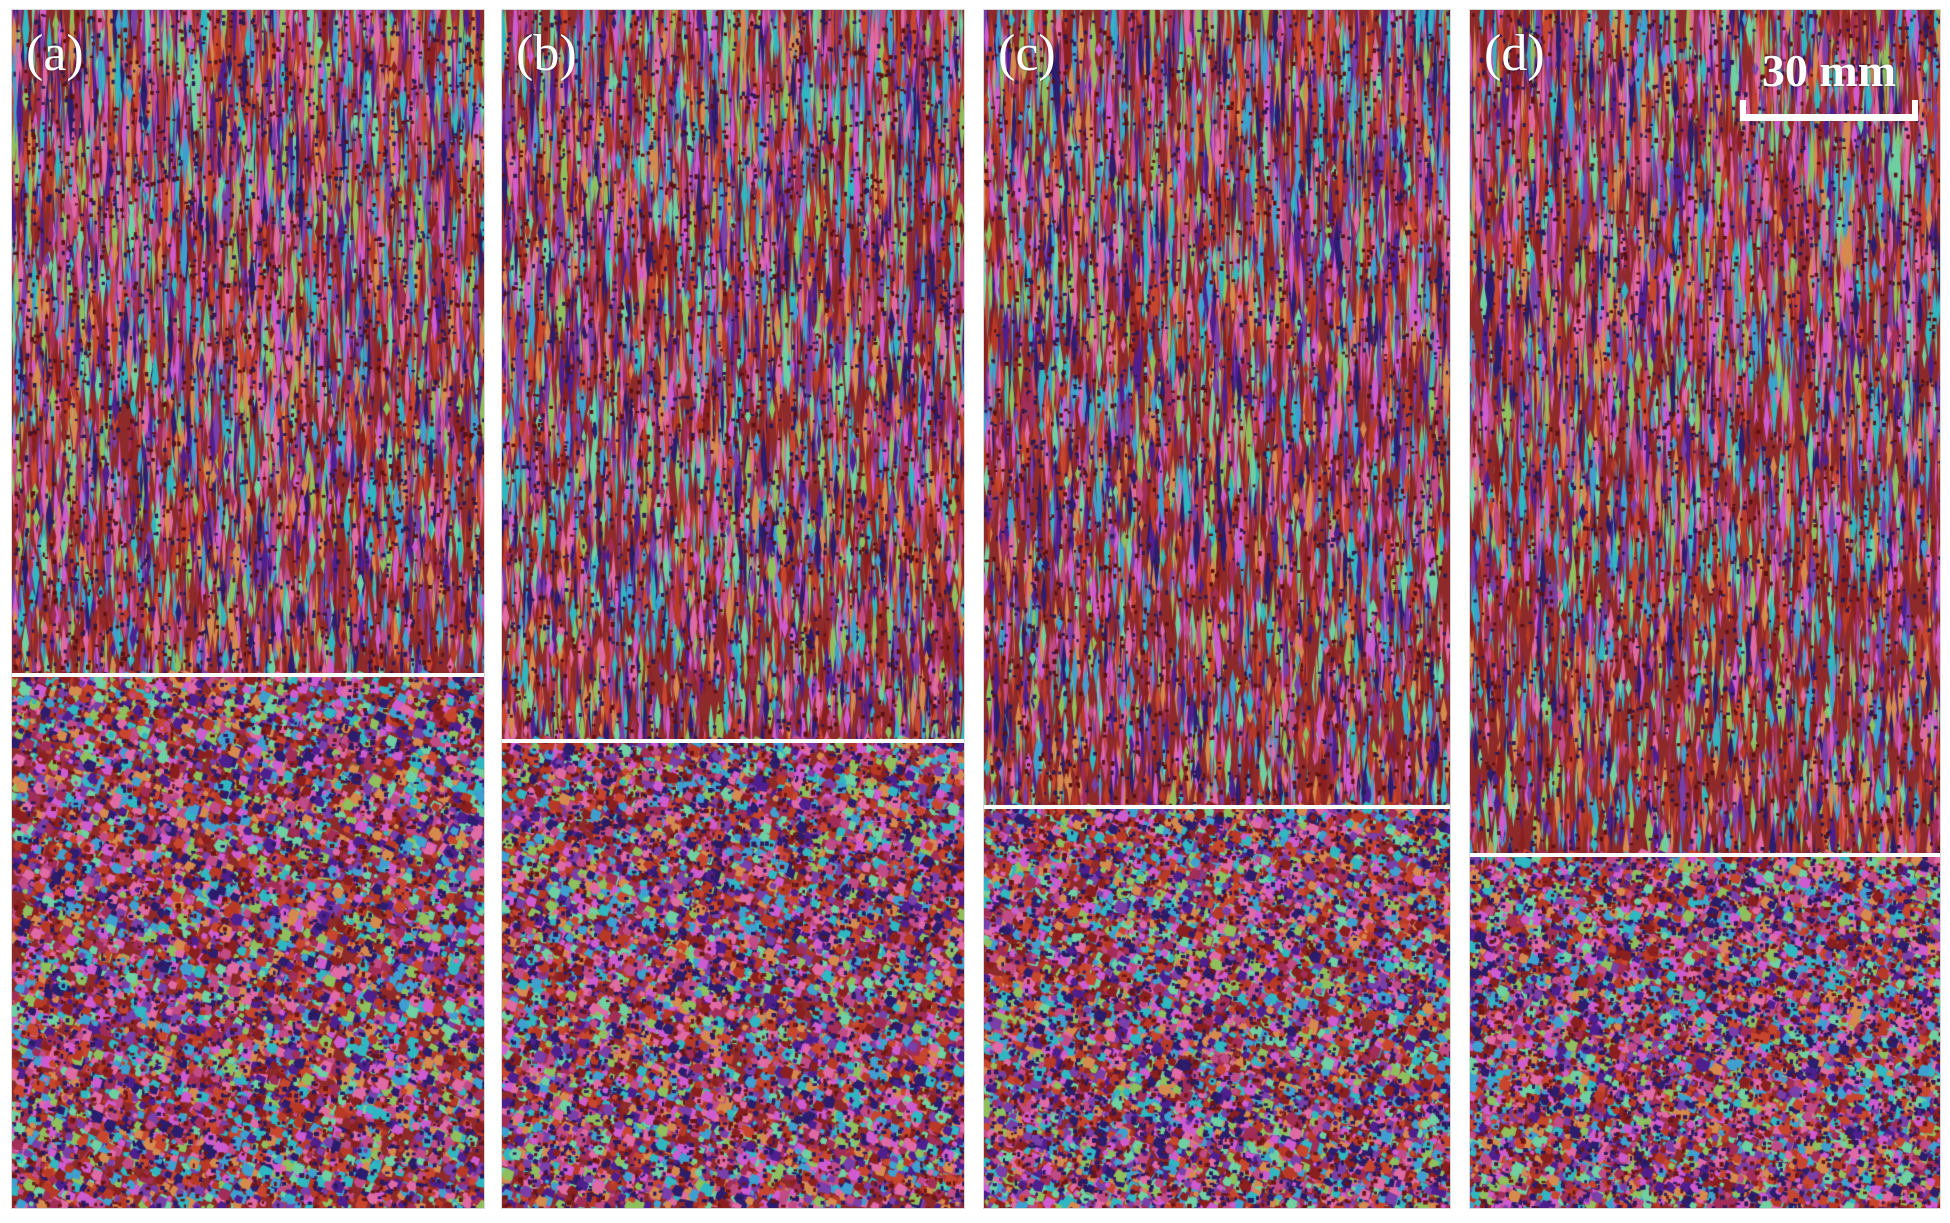 Image resolution: width=1950 pixels, height=1223 pixels. What do you see at coordinates (55, 53) in the screenshot?
I see `panel-label-a: (a)` at bounding box center [55, 53].